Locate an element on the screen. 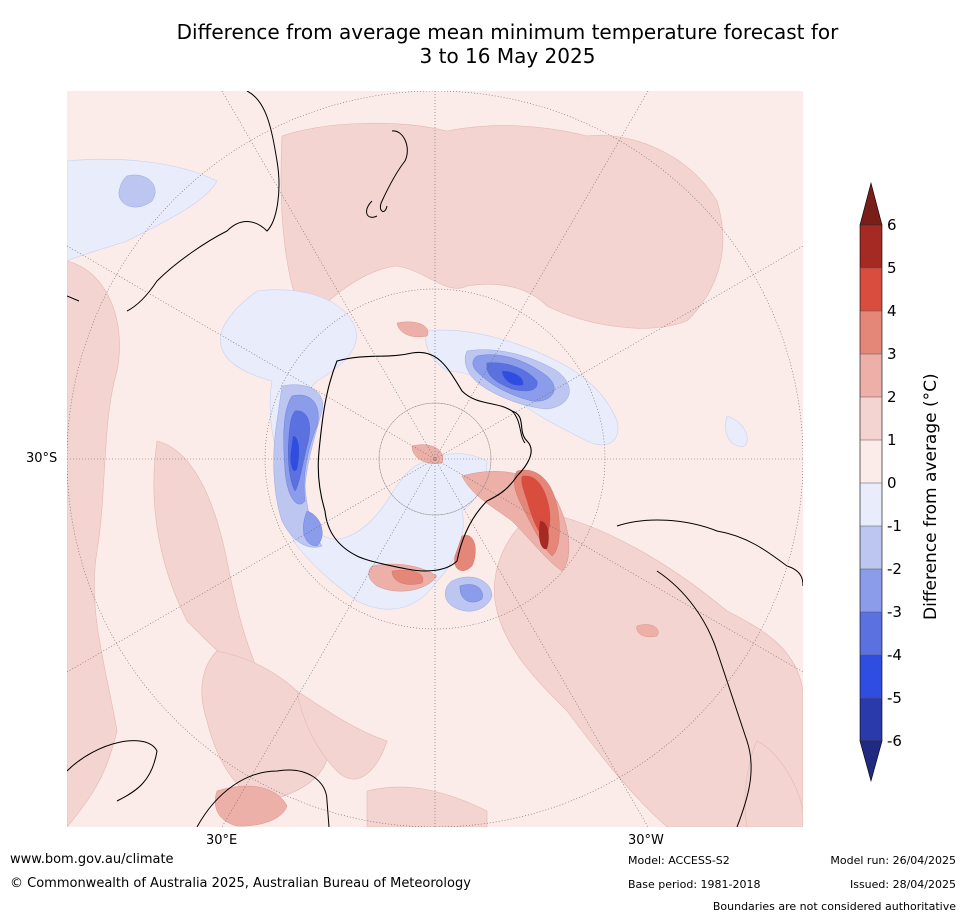 The height and width of the screenshot is (919, 965). colorbar-tick-label: 2 is located at coordinates (892, 397).